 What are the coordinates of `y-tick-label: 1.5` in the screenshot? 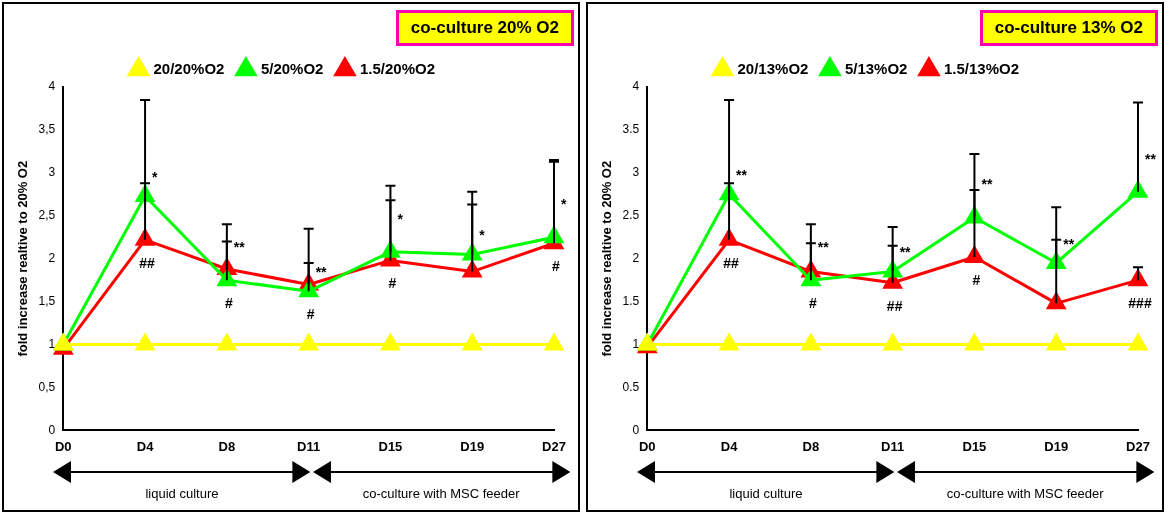 It's located at (631, 300).